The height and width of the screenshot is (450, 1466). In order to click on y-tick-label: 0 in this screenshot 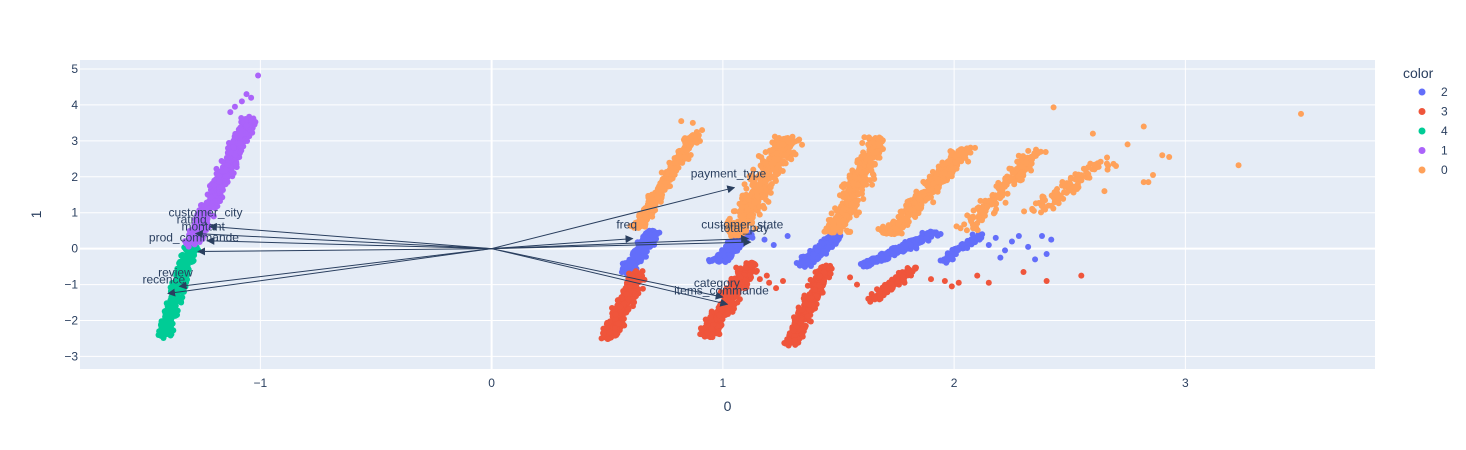, I will do `click(74, 249)`.